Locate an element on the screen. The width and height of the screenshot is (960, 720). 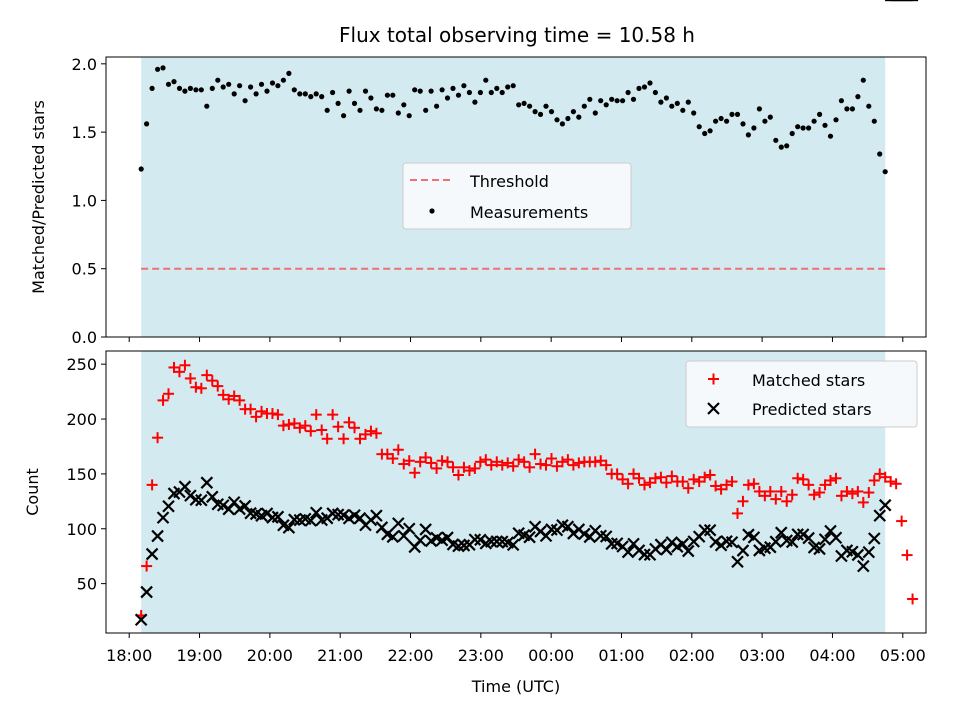
x-axis-label: Time (UTC) is located at coordinates (515, 686).